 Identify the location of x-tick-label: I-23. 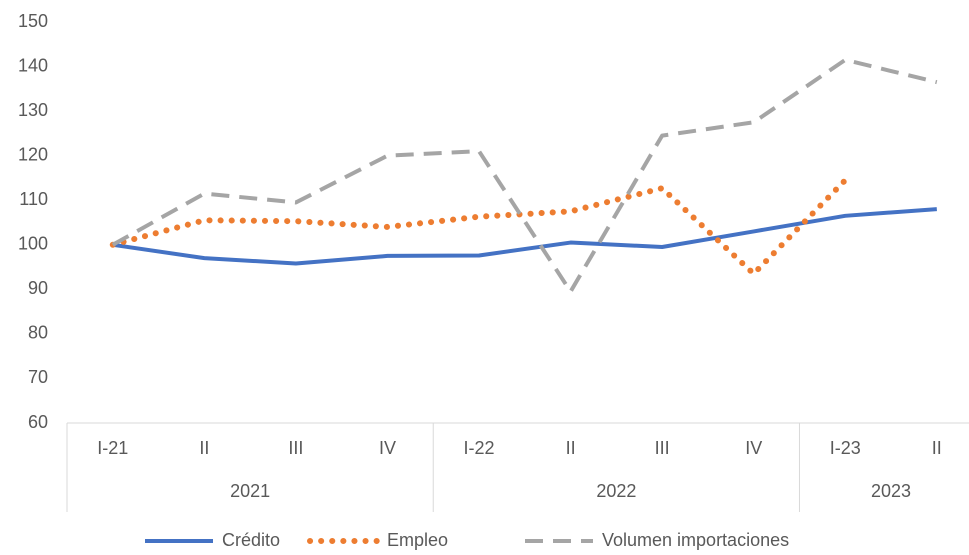
(845, 448).